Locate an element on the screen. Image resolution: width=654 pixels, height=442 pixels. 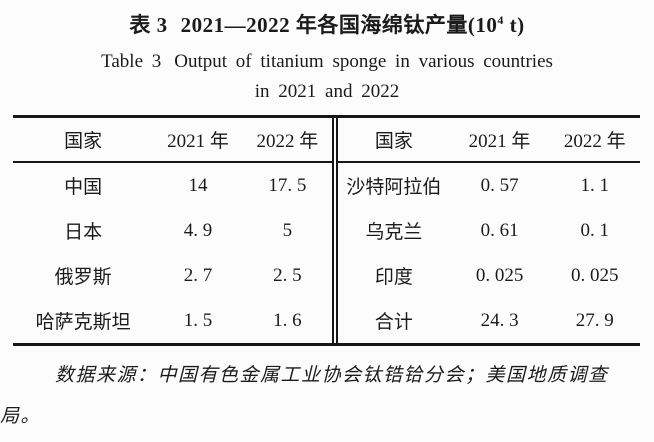
table-row: 印度 0. 025 0. 025 is located at coordinates (489, 275).